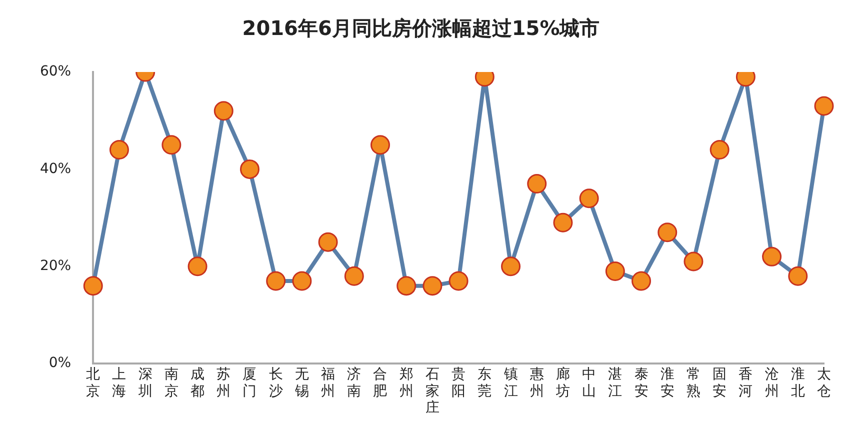  Describe the element at coordinates (797, 383) in the screenshot. I see `x-tick-label: 淮北` at that location.